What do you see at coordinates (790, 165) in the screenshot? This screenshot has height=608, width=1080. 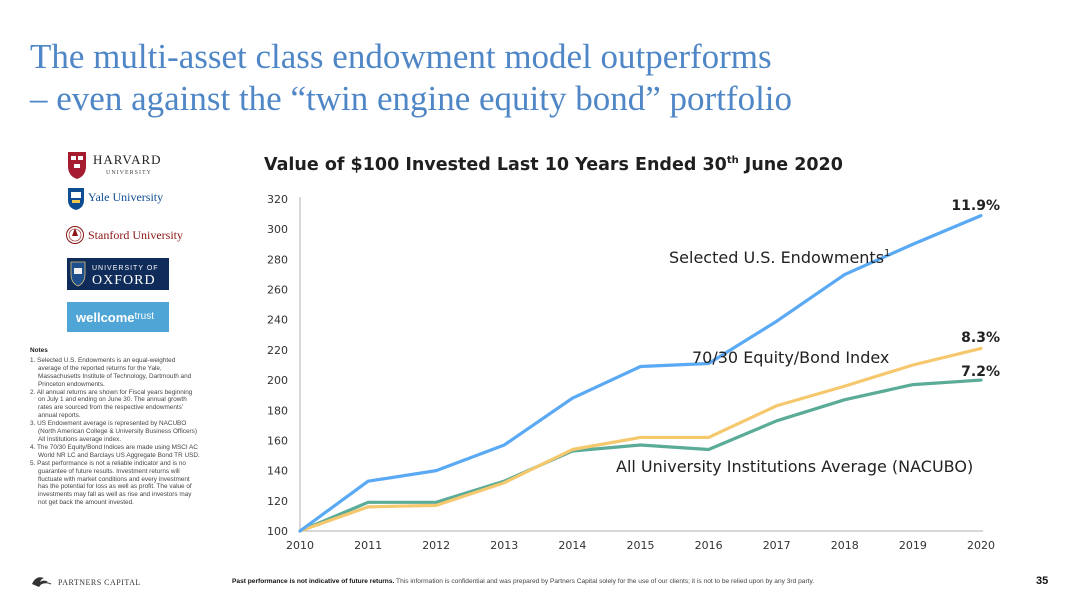 I see `chart-title-end: June 2020` at bounding box center [790, 165].